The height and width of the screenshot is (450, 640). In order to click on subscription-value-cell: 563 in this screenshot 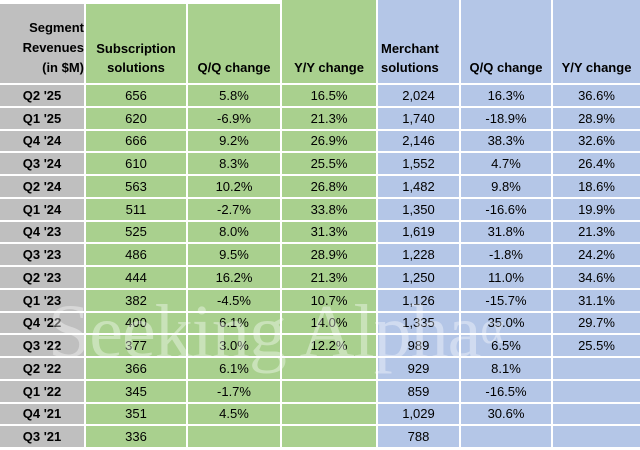, I will do `click(136, 186)`.